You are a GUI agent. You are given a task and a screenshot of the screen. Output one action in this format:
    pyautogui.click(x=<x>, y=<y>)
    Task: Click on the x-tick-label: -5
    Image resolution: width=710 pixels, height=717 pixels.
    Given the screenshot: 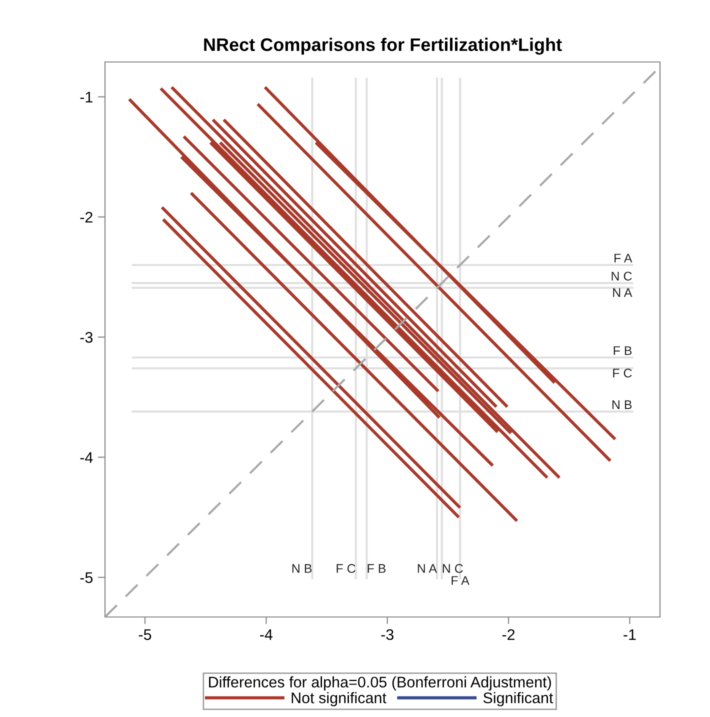 What is the action you would take?
    pyautogui.click(x=145, y=634)
    